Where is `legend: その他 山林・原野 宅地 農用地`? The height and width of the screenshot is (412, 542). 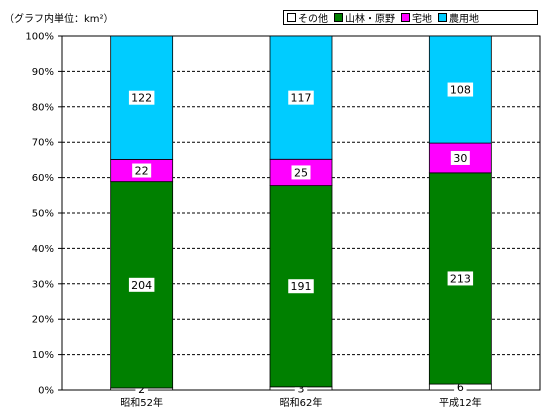
legend: その他 山林・原野 宅地 農用地 is located at coordinates (410, 17).